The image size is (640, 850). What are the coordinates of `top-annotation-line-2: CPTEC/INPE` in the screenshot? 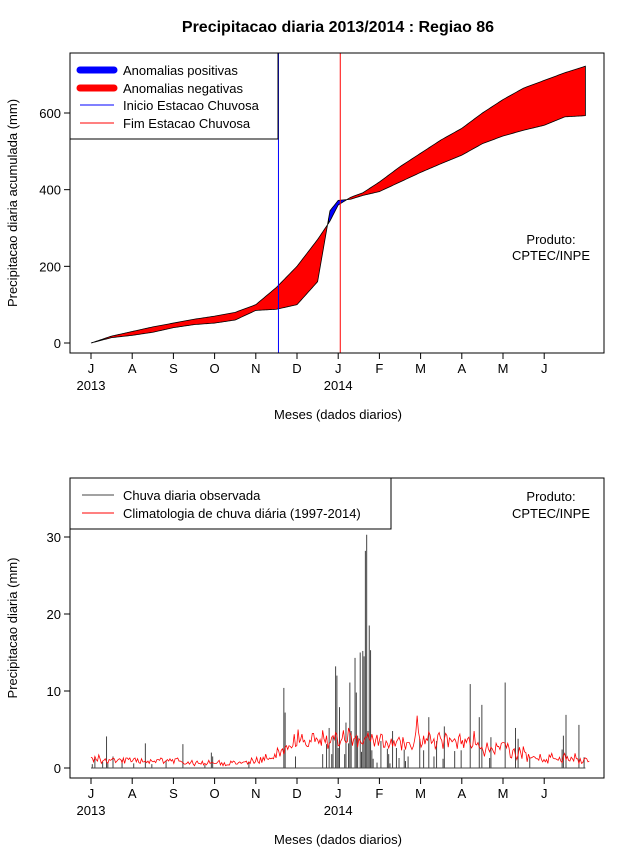 It's located at (551, 255).